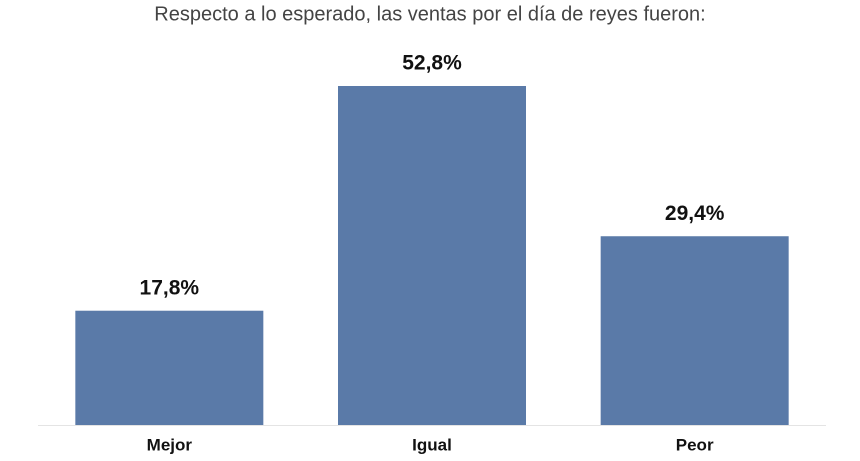 This screenshot has height=461, width=860. Describe the element at coordinates (432, 63) in the screenshot. I see `value-label: 52,8%` at that location.